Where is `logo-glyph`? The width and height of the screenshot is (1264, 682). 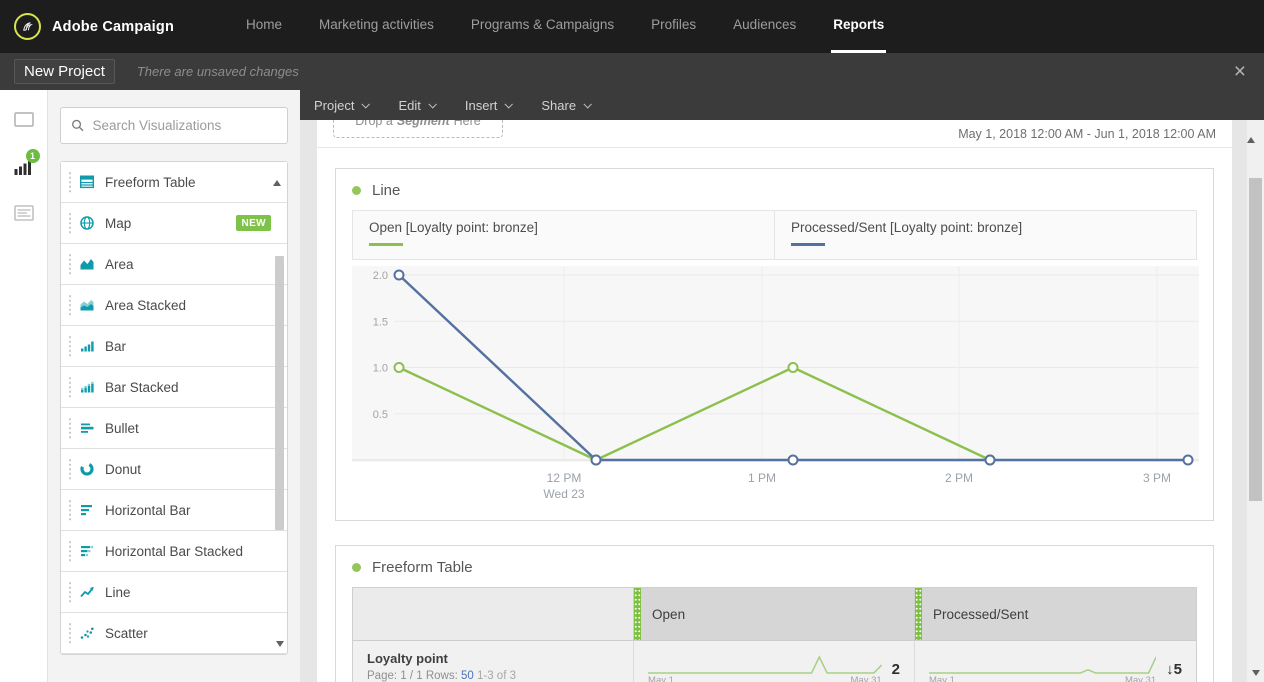 logo-glyph is located at coordinates (28, 26).